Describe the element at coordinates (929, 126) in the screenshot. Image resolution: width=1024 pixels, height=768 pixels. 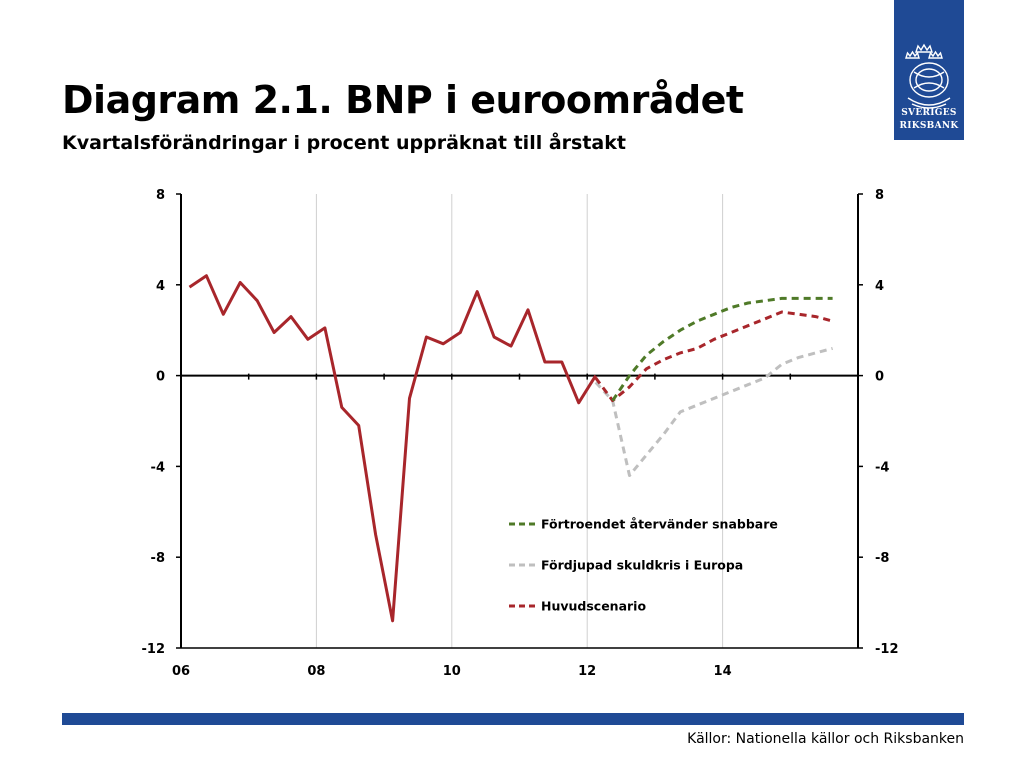
I see `logo-line-2: RIKSBANK` at that location.